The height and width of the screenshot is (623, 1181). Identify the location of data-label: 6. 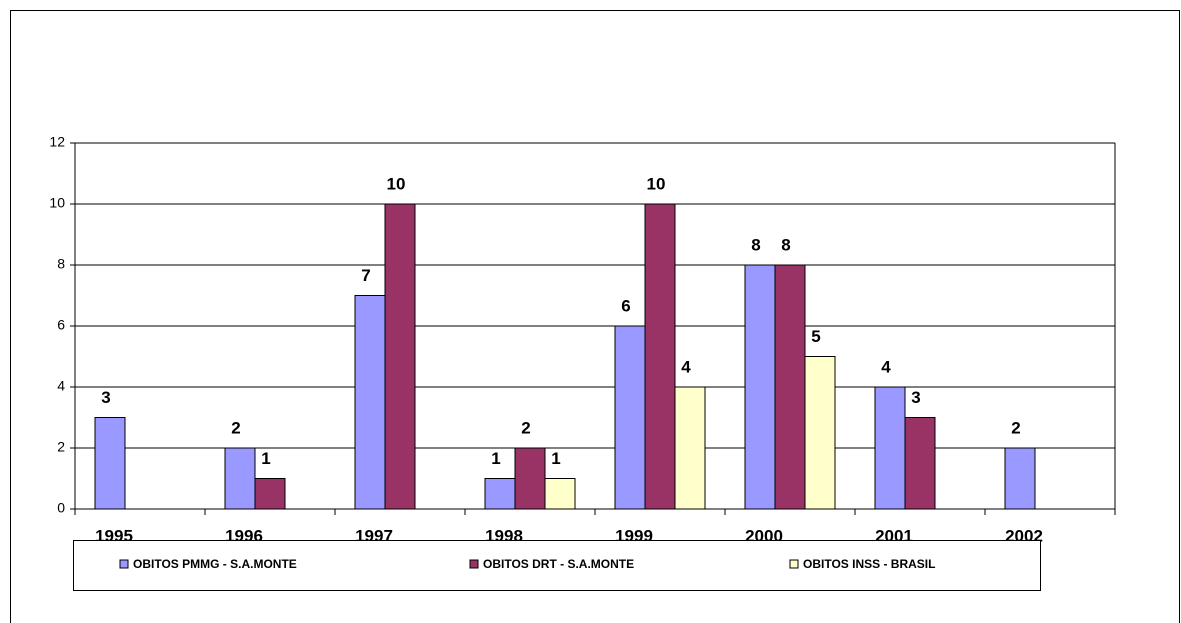
(625, 305).